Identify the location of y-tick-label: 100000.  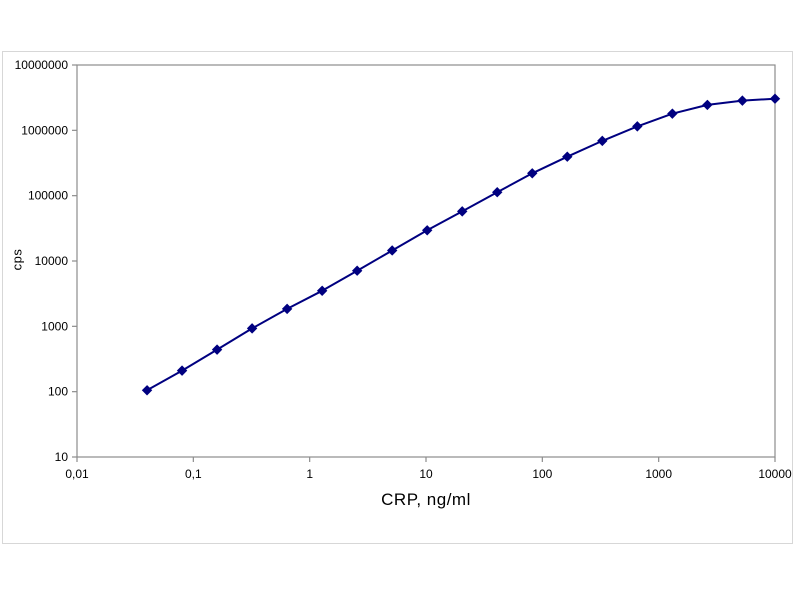
(48, 196).